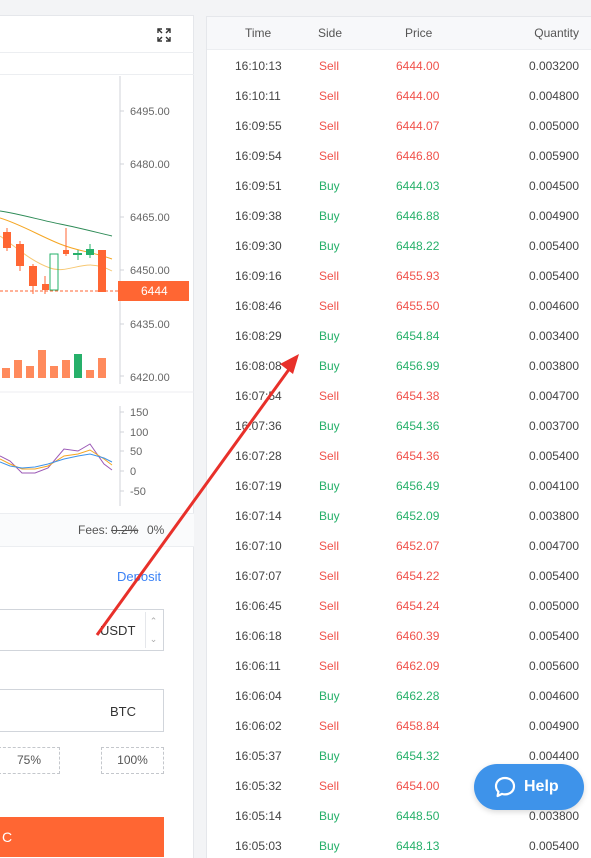  Describe the element at coordinates (399, 65) in the screenshot. I see `trade-row: 16:10:13 Sell 6444.00 0.003200` at that location.